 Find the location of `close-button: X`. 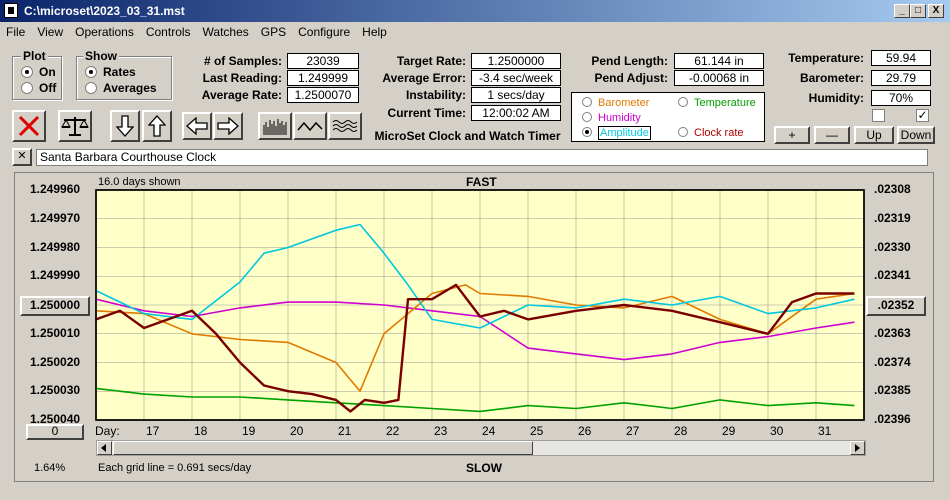

close-button: X is located at coordinates (936, 11).